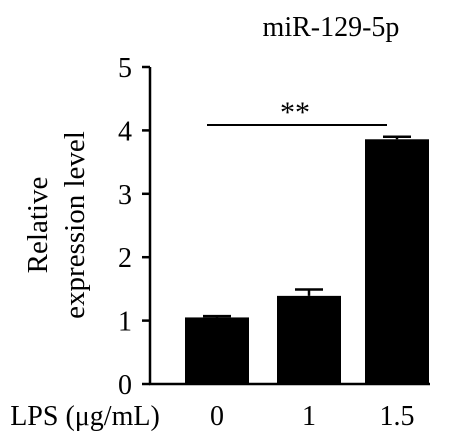 This screenshot has height=443, width=458. What do you see at coordinates (397, 416) in the screenshot?
I see `x-tick-label: 1.5` at bounding box center [397, 416].